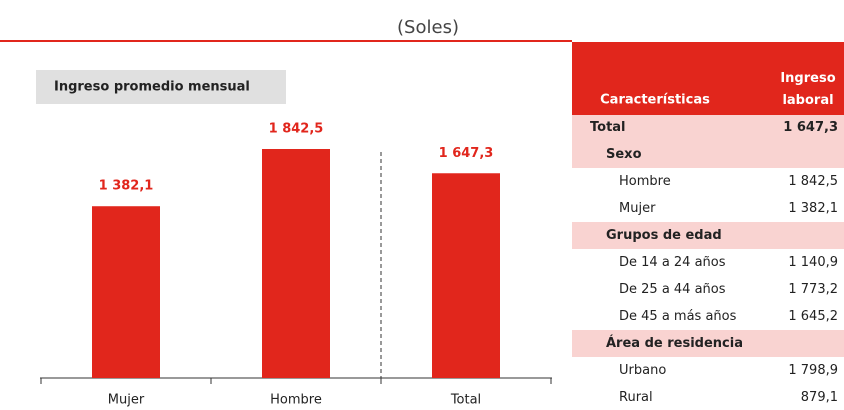  I want to click on value-label: 1 382,1, so click(126, 186).